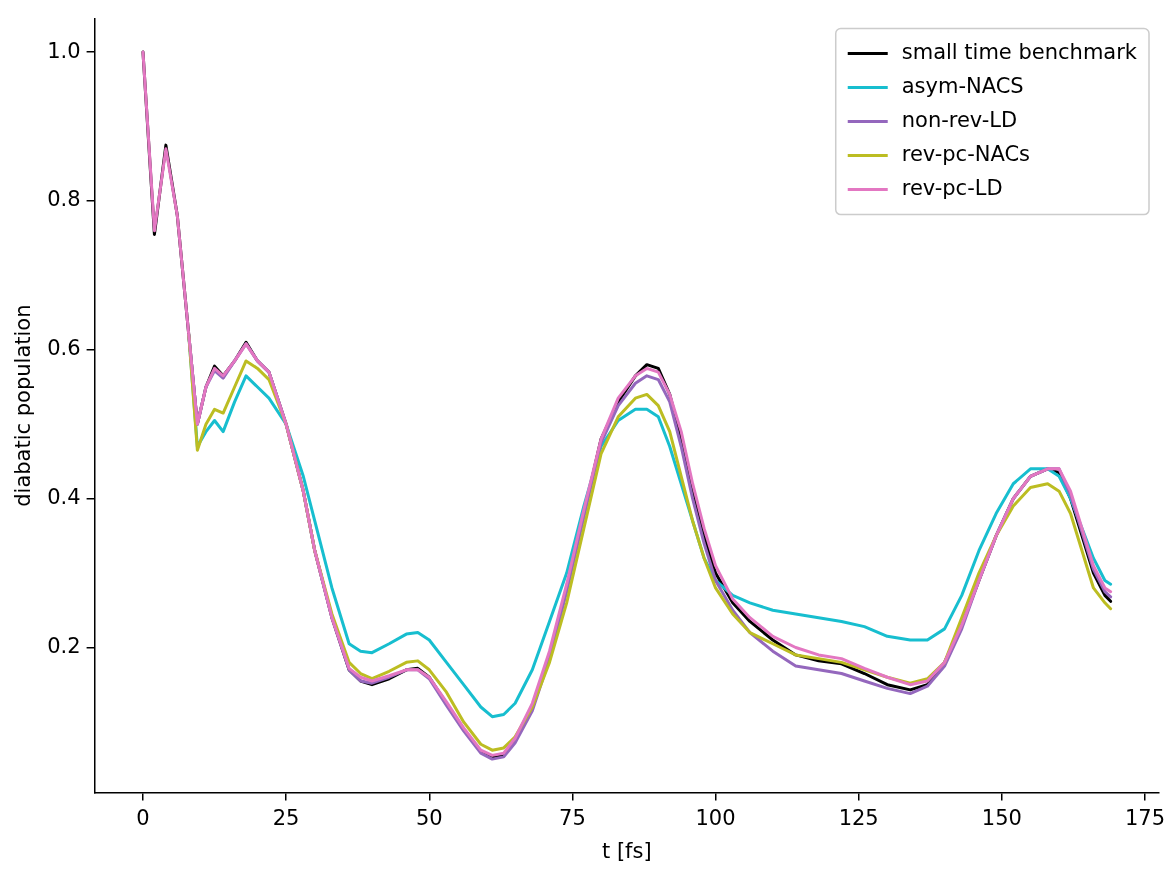 Image resolution: width=1173 pixels, height=873 pixels. I want to click on x-tick-label: 175, so click(1145, 817).